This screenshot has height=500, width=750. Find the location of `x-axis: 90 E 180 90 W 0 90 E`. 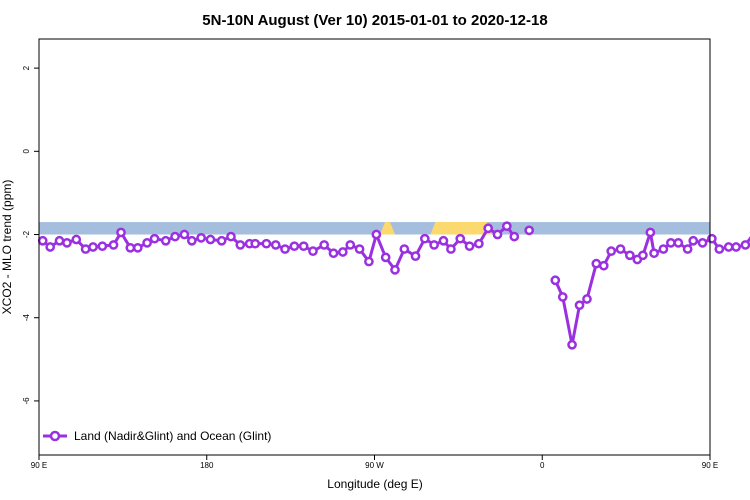

x-axis: 90 E 180 90 W 0 90 E is located at coordinates (374, 462).